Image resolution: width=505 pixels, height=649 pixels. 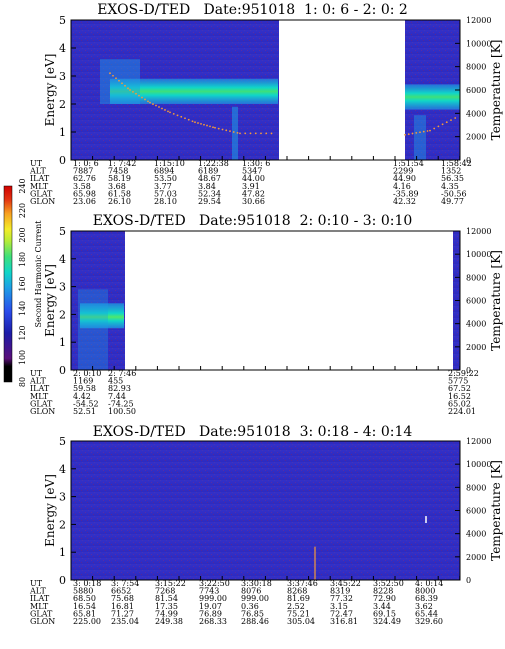 What do you see at coordinates (83, 171) in the screenshot?
I see `info-row-value: 7887` at bounding box center [83, 171].